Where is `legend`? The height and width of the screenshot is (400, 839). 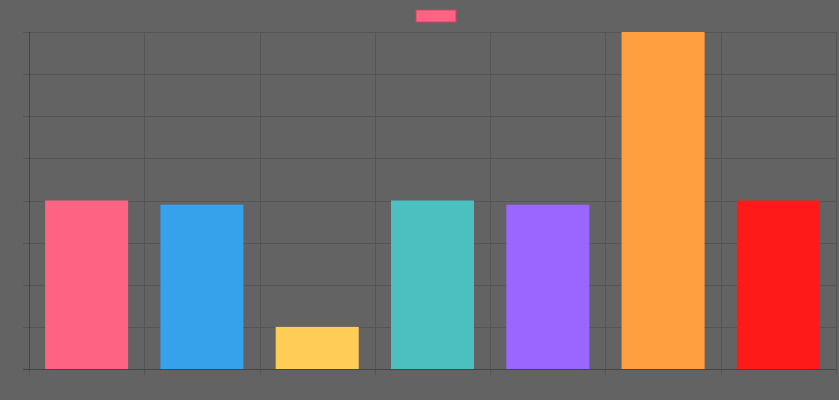
legend is located at coordinates (436, 16).